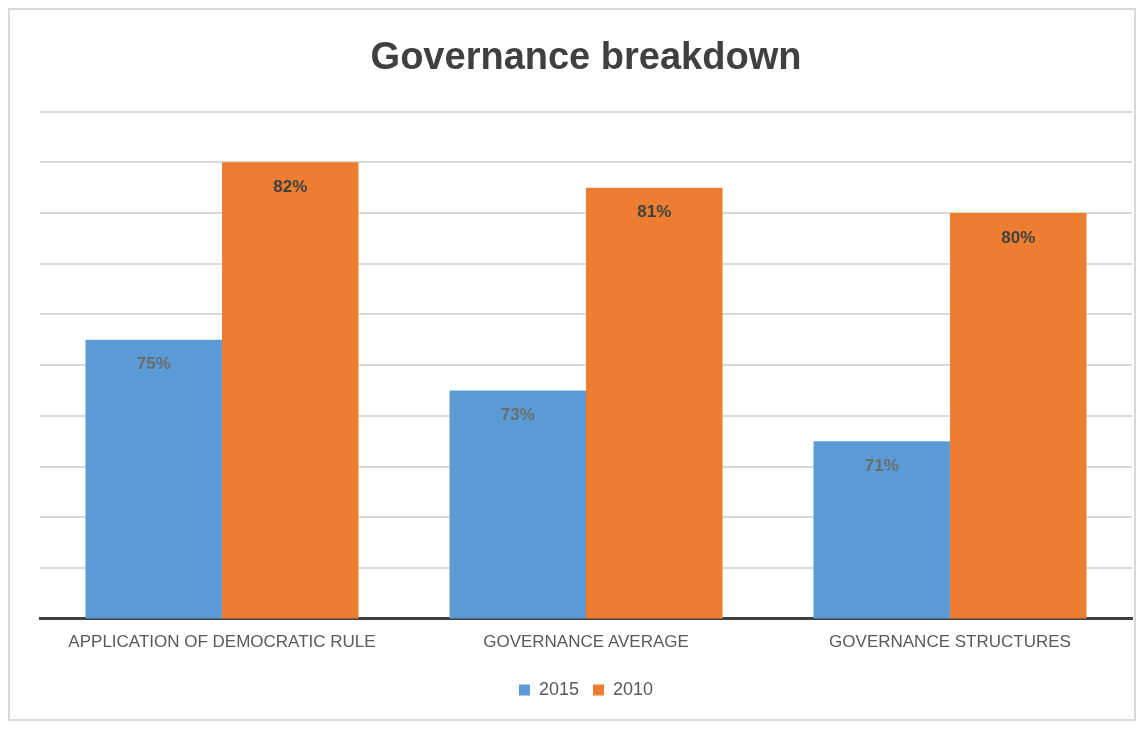 The width and height of the screenshot is (1144, 729). Describe the element at coordinates (950, 642) in the screenshot. I see `x-tick-label: GOVERNANCE STRUCTURES` at that location.